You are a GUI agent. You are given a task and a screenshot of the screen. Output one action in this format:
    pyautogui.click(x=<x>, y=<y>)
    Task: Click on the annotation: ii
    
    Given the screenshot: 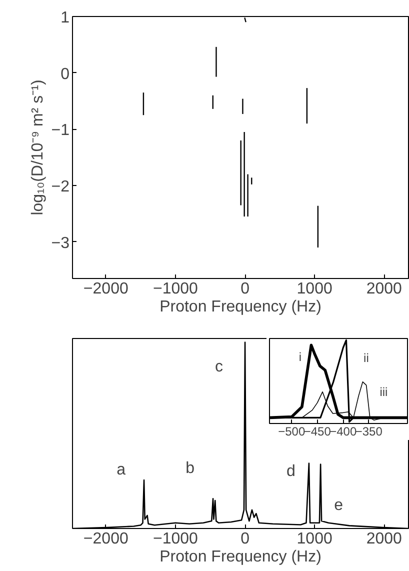 What is the action you would take?
    pyautogui.click(x=366, y=358)
    